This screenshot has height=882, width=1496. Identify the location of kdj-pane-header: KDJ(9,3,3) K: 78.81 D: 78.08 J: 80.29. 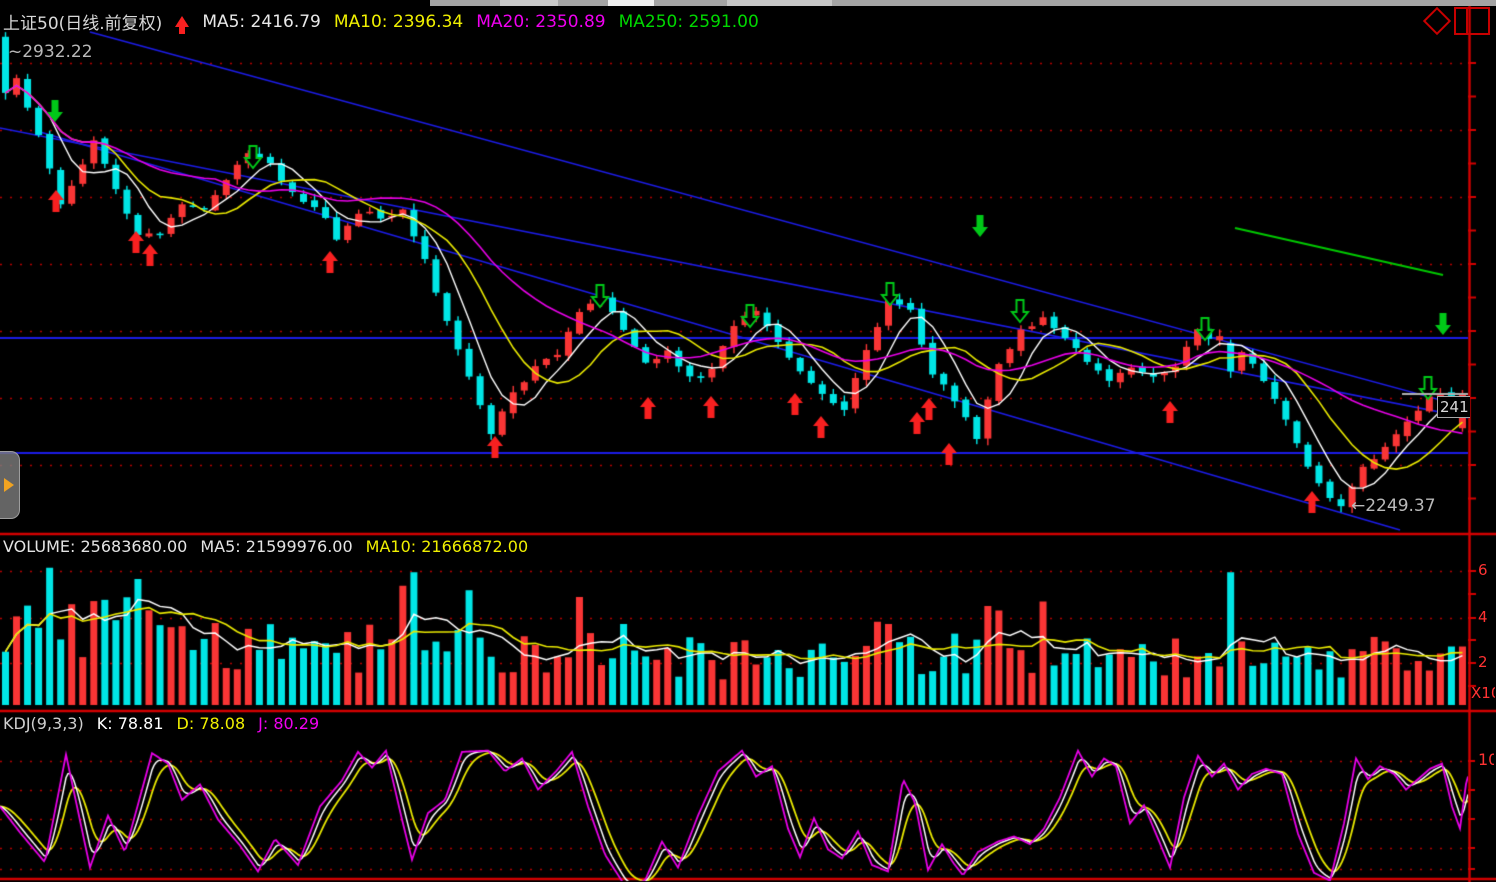
(161, 723).